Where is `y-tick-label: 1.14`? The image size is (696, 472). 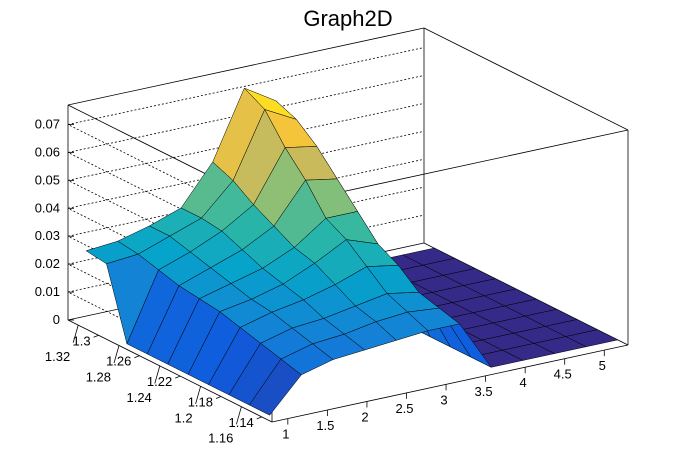
y-tick-label: 1.14 is located at coordinates (240, 422).